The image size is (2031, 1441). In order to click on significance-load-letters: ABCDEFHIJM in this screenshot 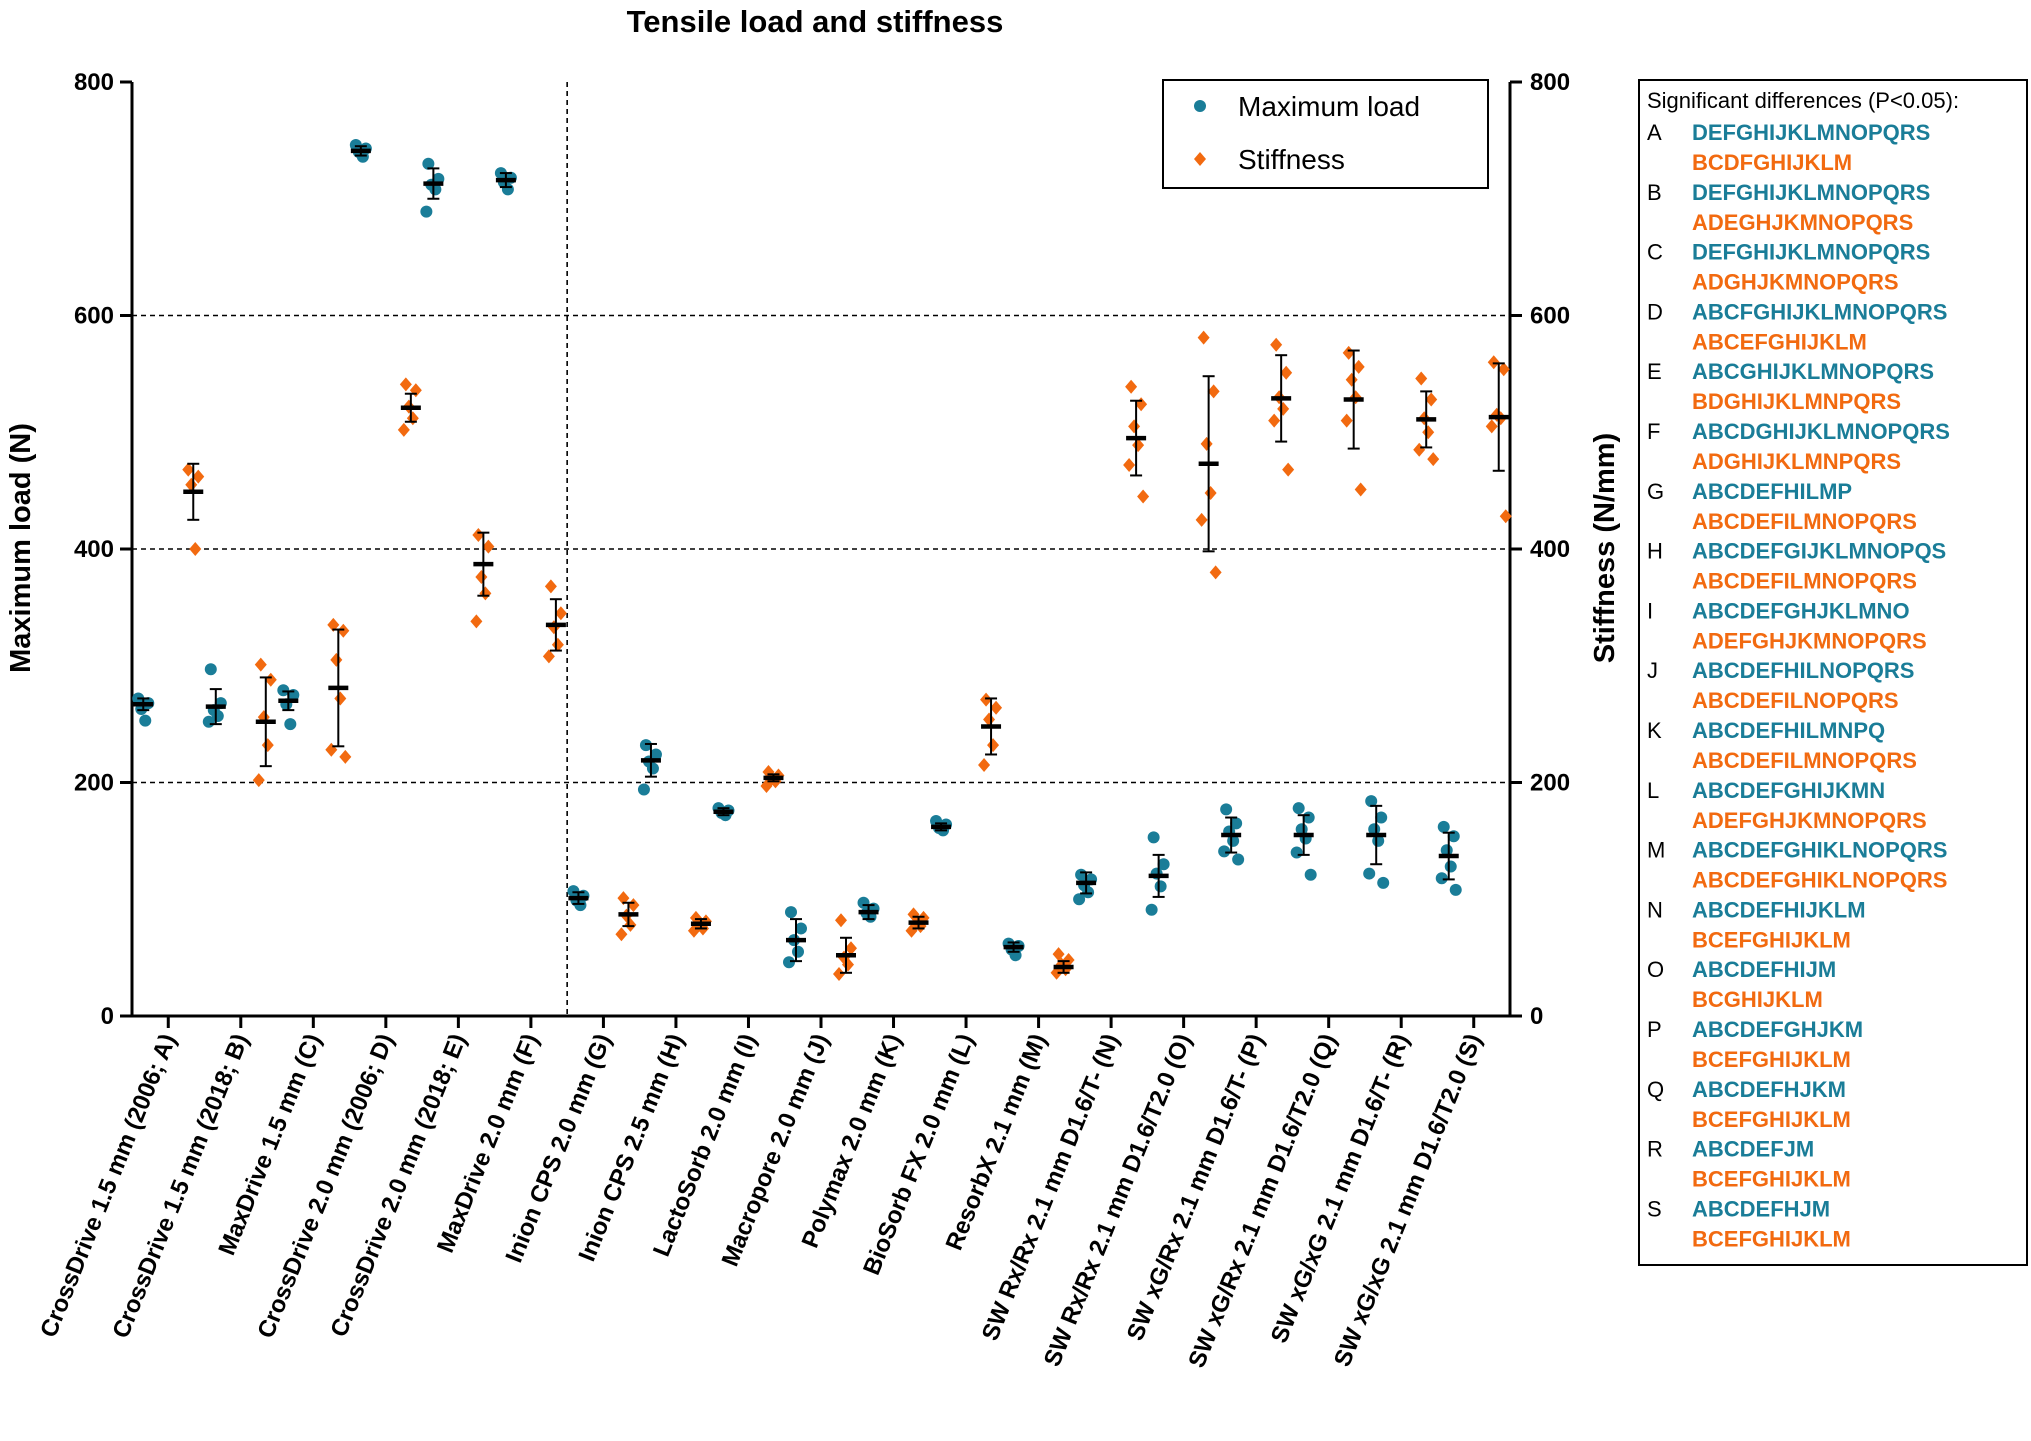, I will do `click(1764, 969)`.